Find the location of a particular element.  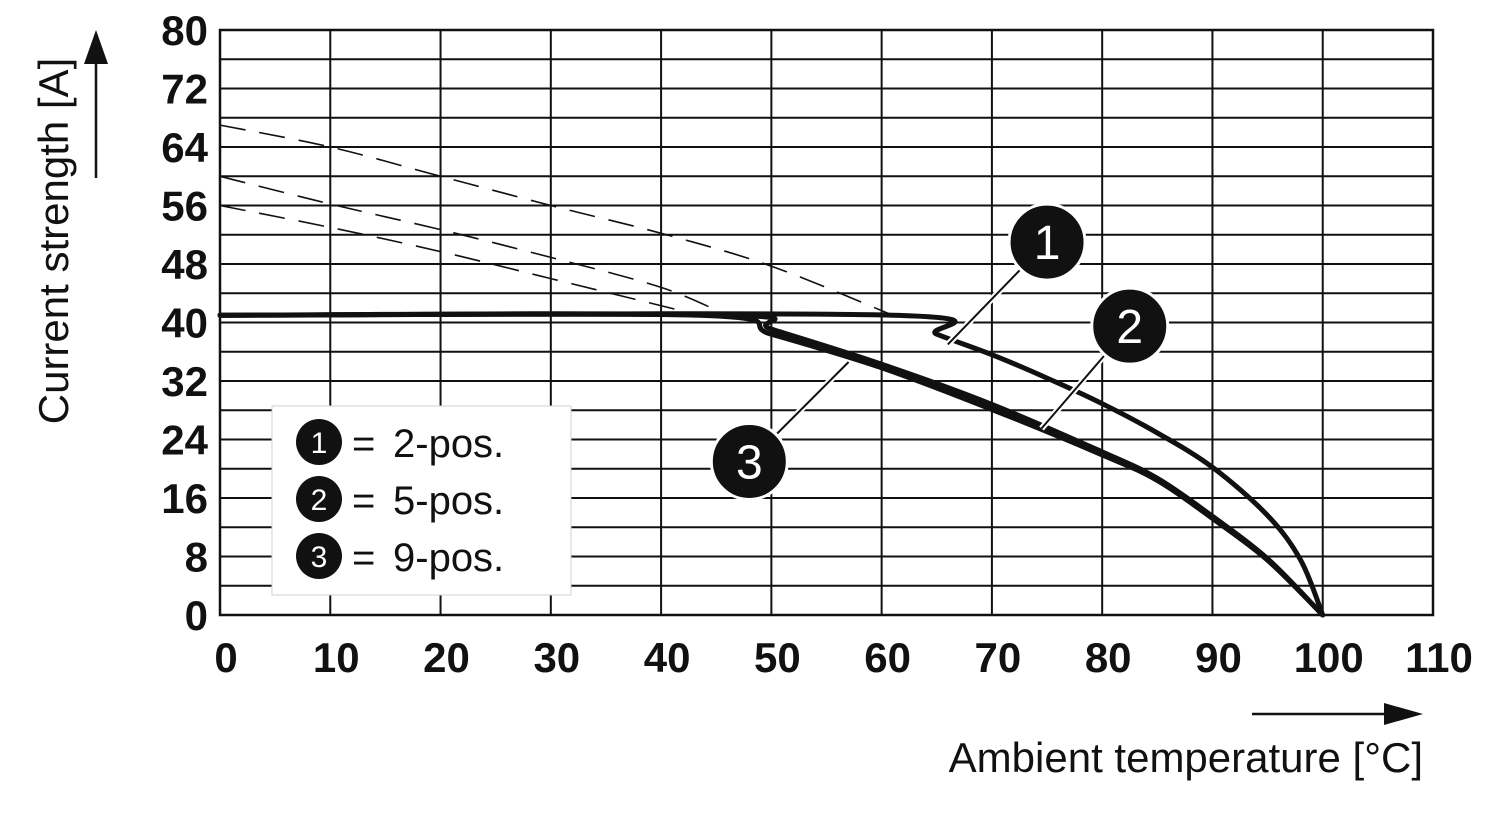

legend: 1 = 2-pos. 2 = 5-pos. 3 = 9-pos. is located at coordinates (421, 500).